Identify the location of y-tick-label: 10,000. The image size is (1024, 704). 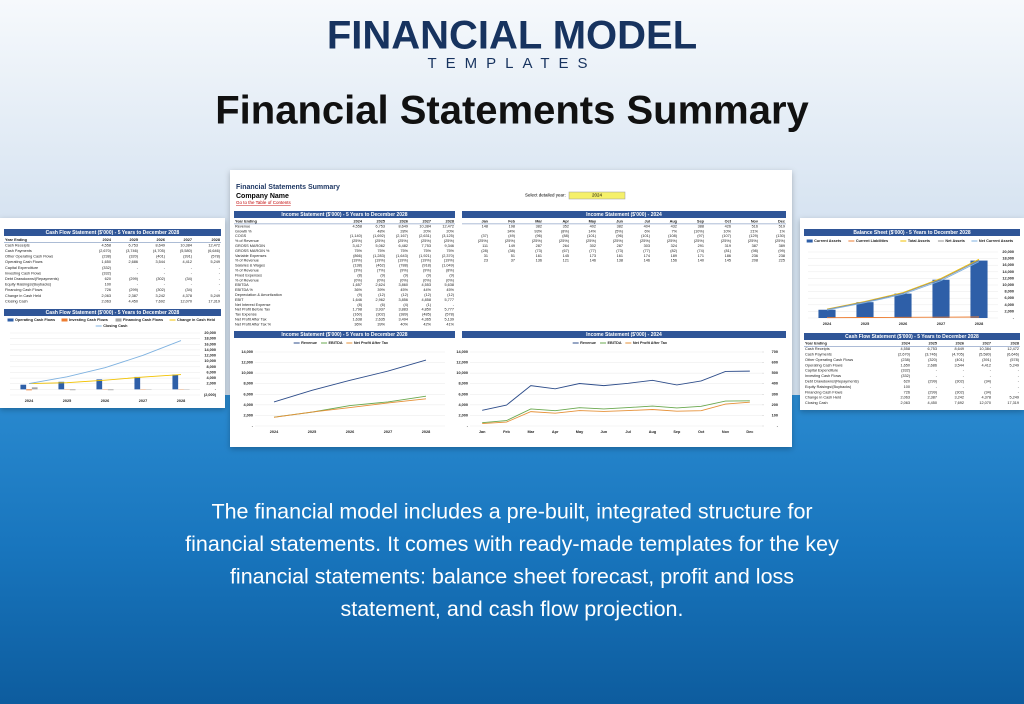
(1008, 285).